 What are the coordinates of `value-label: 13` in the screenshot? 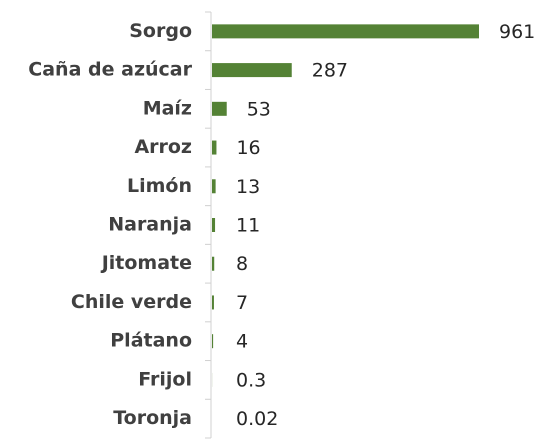 It's located at (248, 187).